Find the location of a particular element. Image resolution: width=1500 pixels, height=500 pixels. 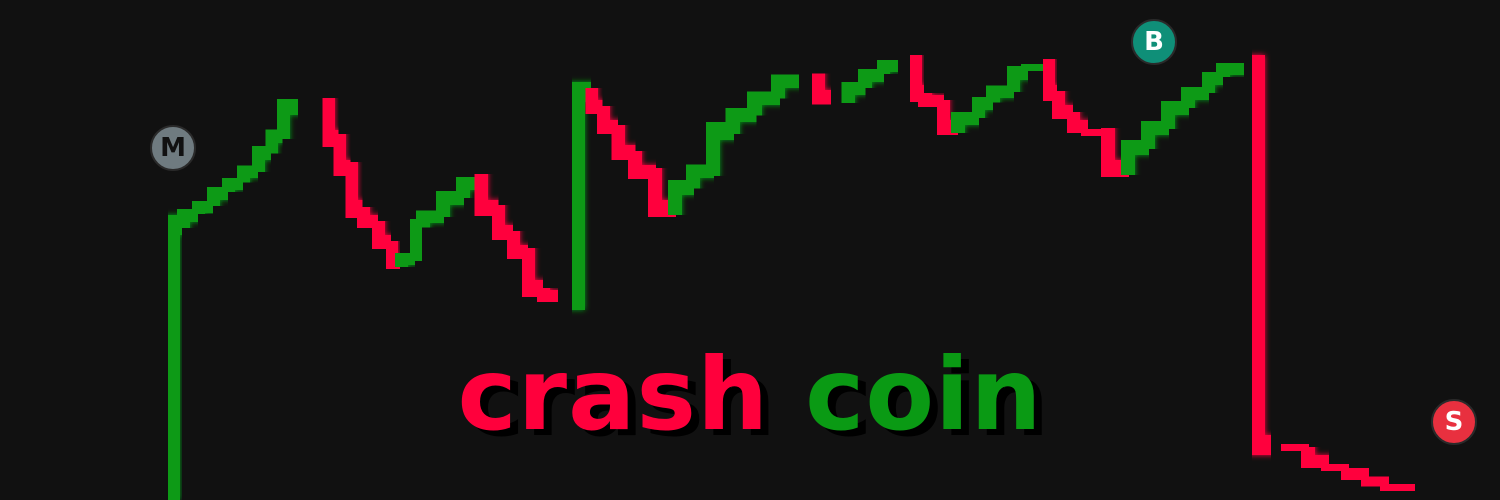

marker-b-label: B is located at coordinates (1154, 42).